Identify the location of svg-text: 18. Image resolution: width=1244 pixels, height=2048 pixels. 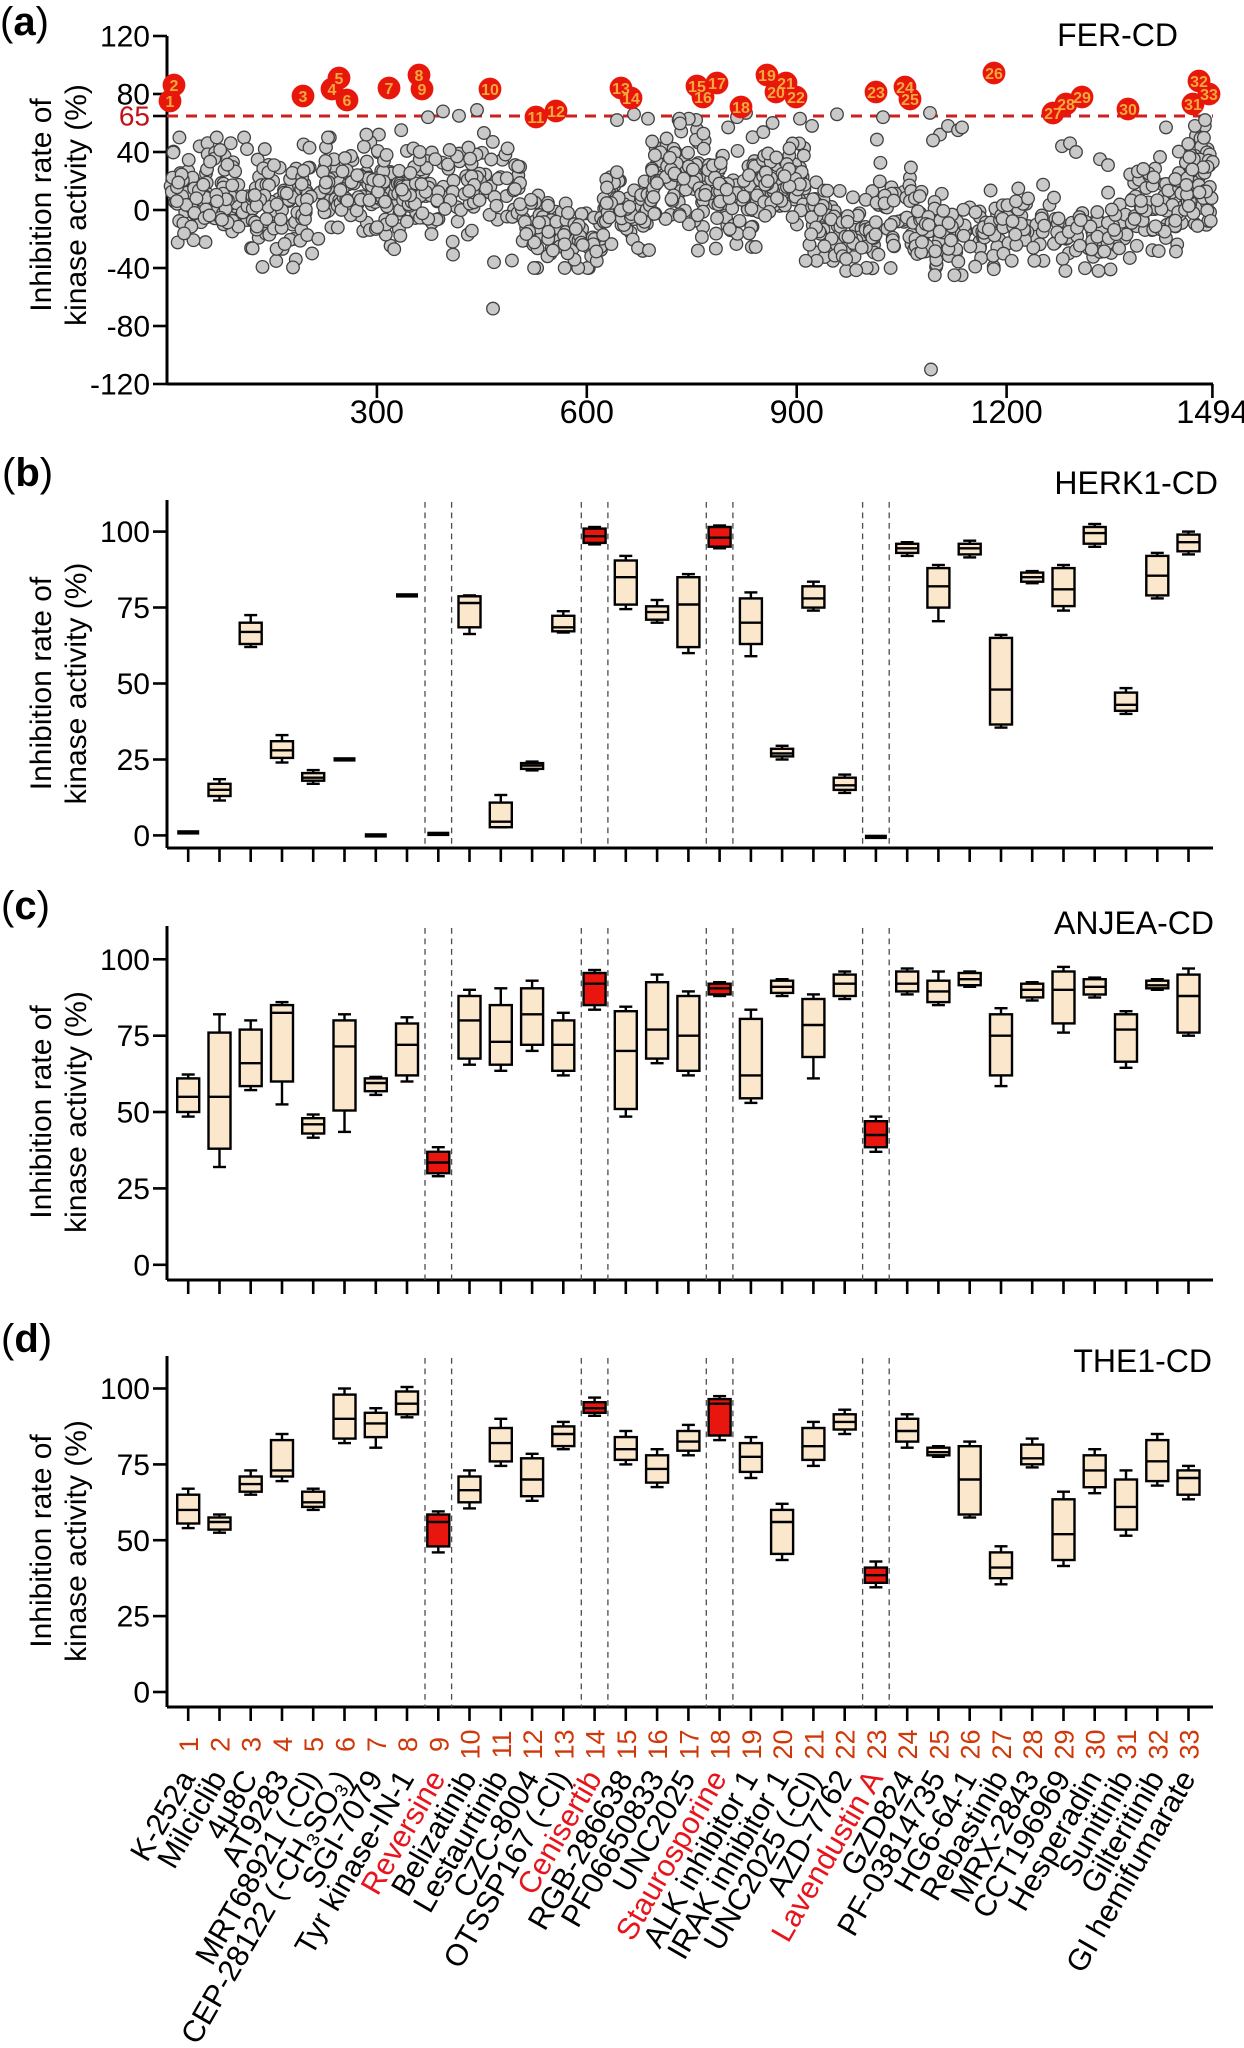
(741, 108).